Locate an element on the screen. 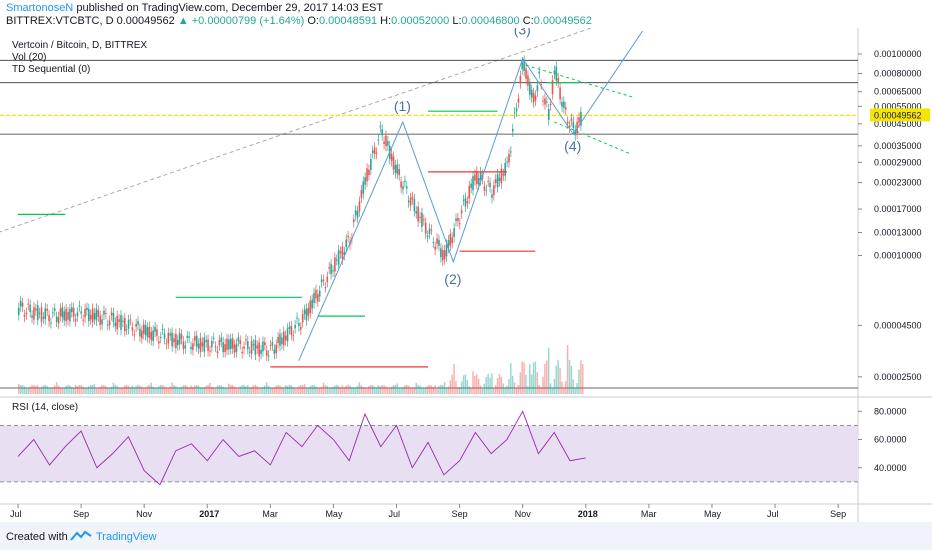 The width and height of the screenshot is (932, 550). ohlc-low: 0.00046800 is located at coordinates (490, 21).